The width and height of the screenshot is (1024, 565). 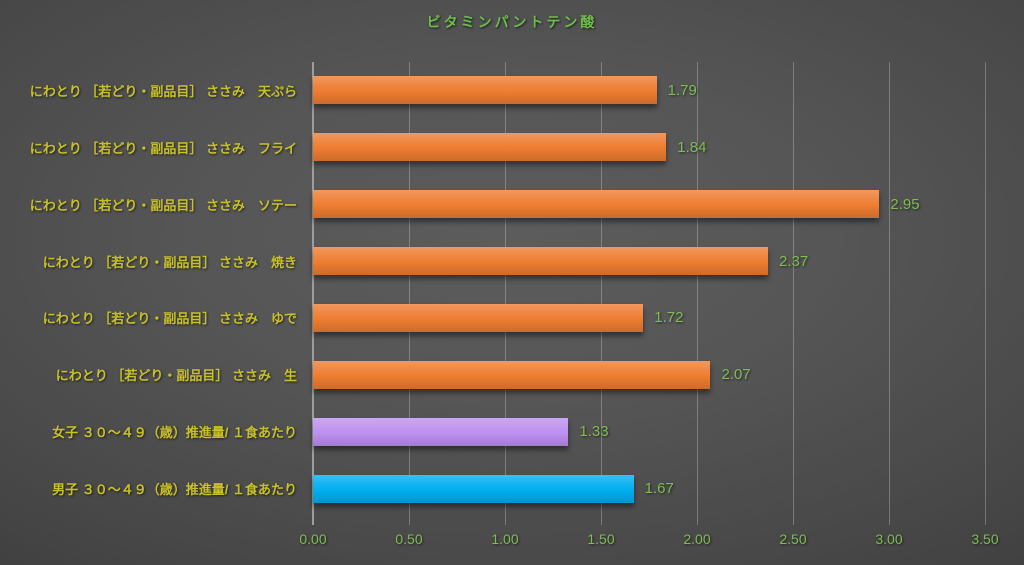 I want to click on category-label: 女子 ３０～４９（歳）推進量/ １食あたり, so click(x=174, y=433).